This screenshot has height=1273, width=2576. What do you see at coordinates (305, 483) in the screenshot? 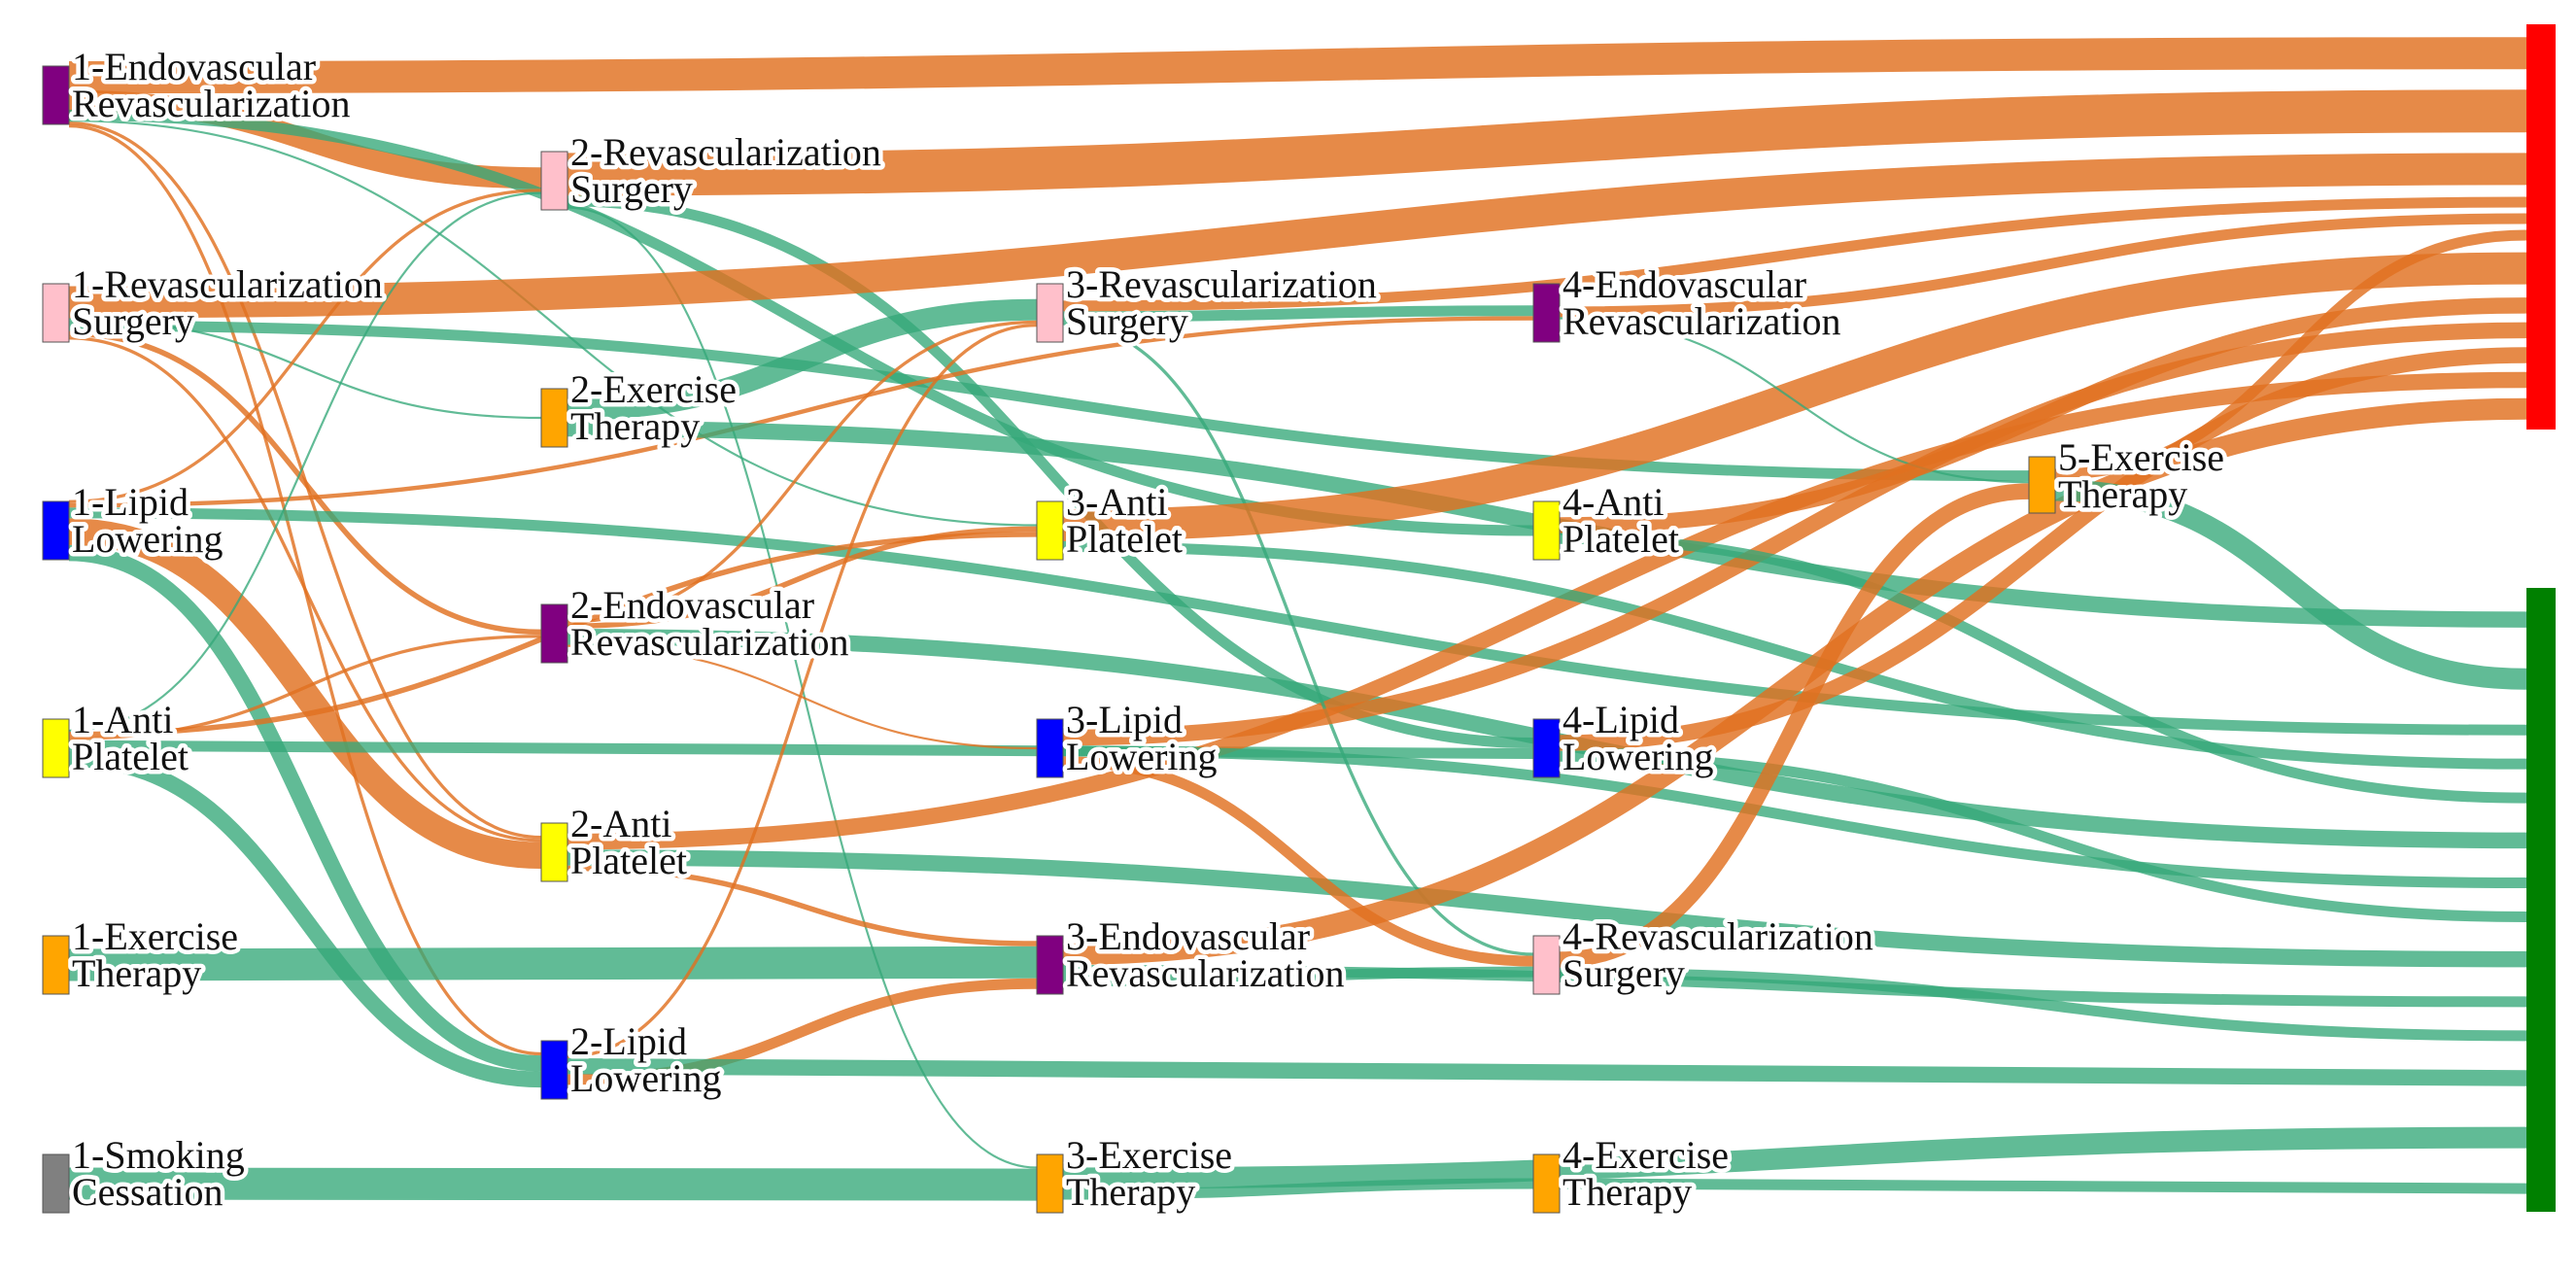
I see `link-1-surg-to-2-endo` at bounding box center [305, 483].